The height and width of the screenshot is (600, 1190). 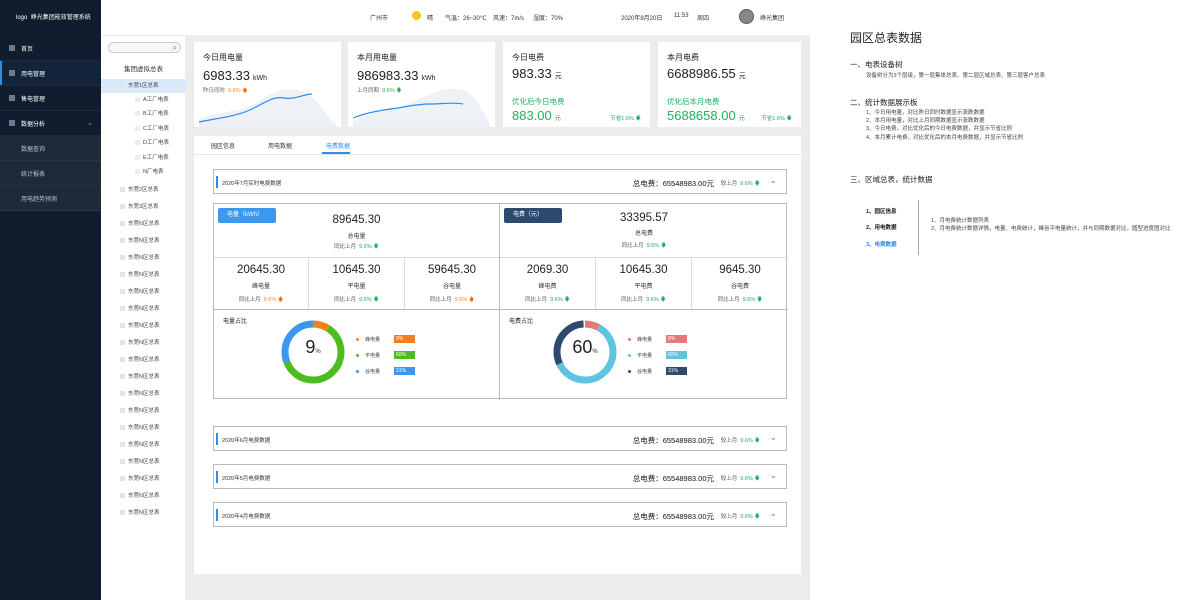 I want to click on doc-section-2: 二、统计数据展示板, so click(x=884, y=102).